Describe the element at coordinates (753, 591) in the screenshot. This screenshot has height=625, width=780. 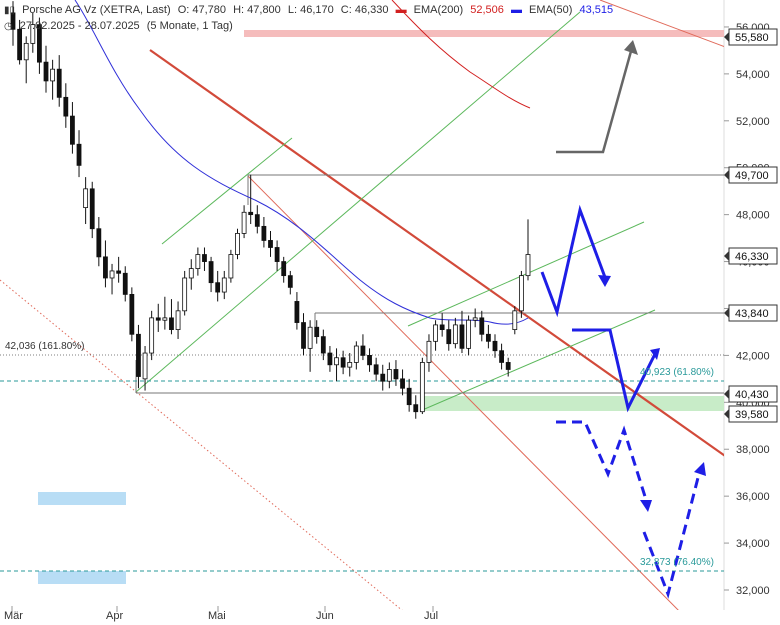
I see `y-tick-label: 32,000` at that location.